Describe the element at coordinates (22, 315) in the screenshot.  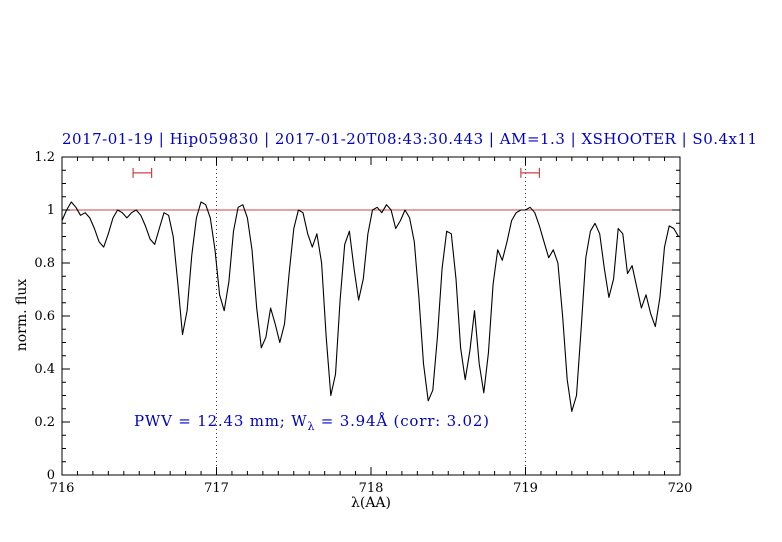
I see `y-axis-label: norm. flux` at that location.